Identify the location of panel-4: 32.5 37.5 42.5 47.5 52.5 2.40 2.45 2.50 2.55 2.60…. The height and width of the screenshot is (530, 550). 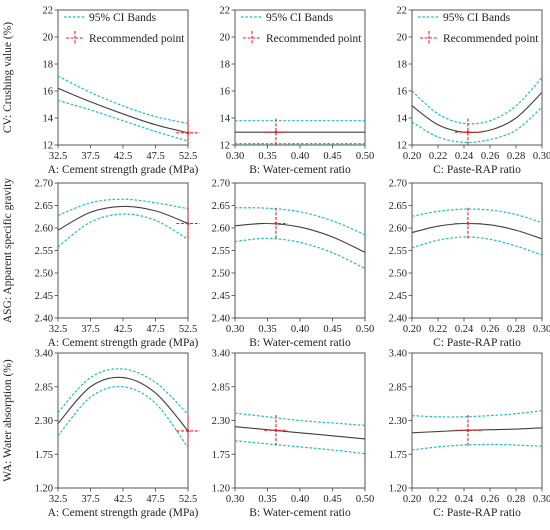
(101, 263).